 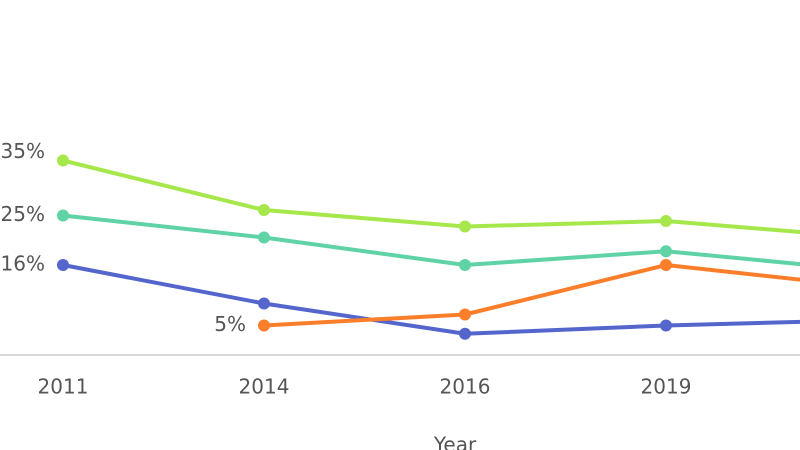 I want to click on data-label: 25%, so click(x=23, y=214).